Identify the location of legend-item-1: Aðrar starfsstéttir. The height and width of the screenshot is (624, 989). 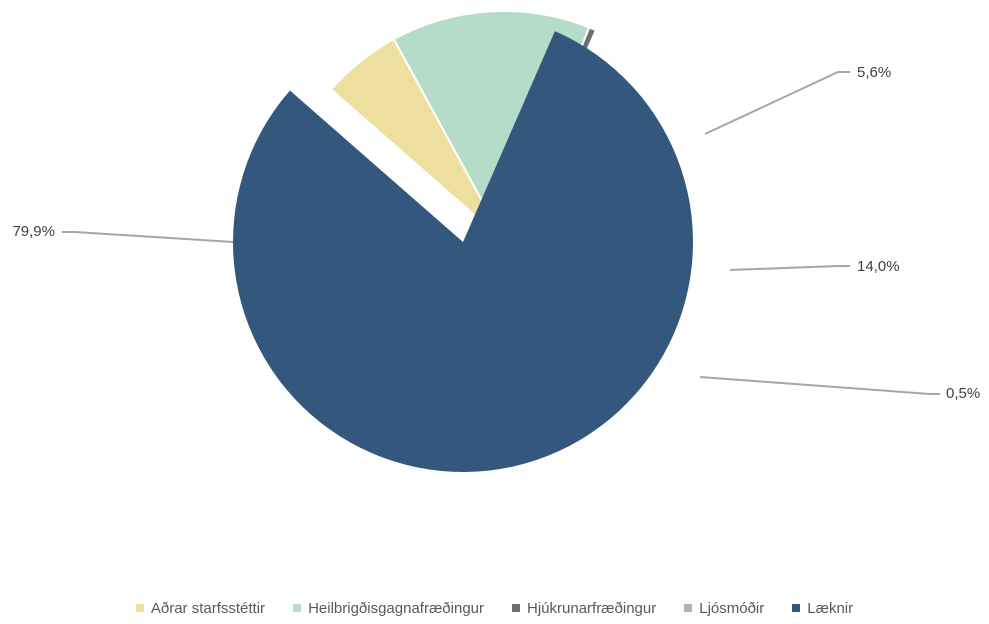
(200, 608).